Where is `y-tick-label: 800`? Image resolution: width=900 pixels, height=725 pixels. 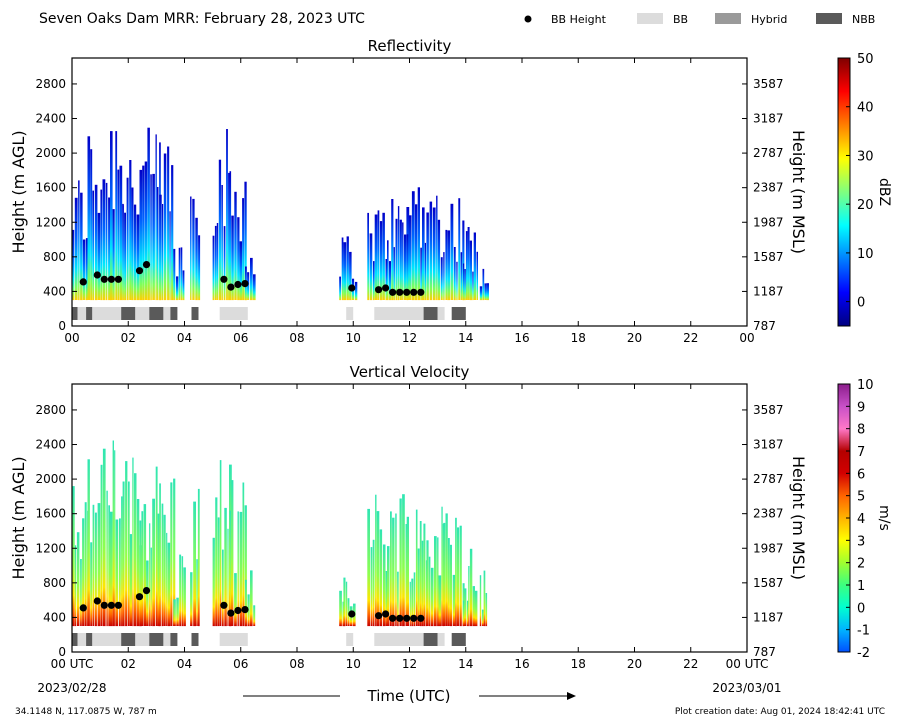
y-tick-label: 800 is located at coordinates (54, 257).